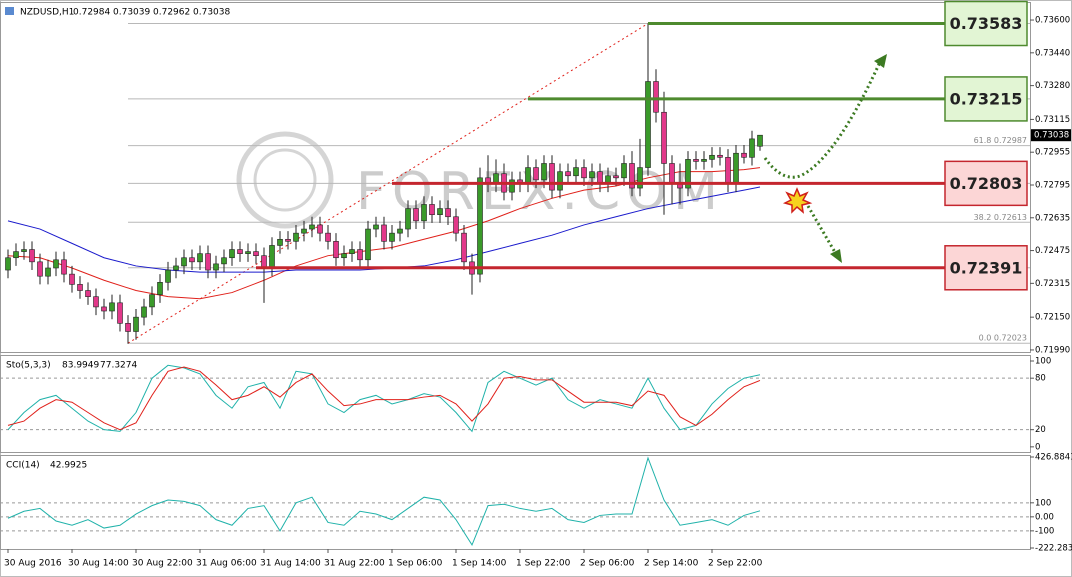  What do you see at coordinates (9, 11) in the screenshot?
I see `symbol-icon` at bounding box center [9, 11].